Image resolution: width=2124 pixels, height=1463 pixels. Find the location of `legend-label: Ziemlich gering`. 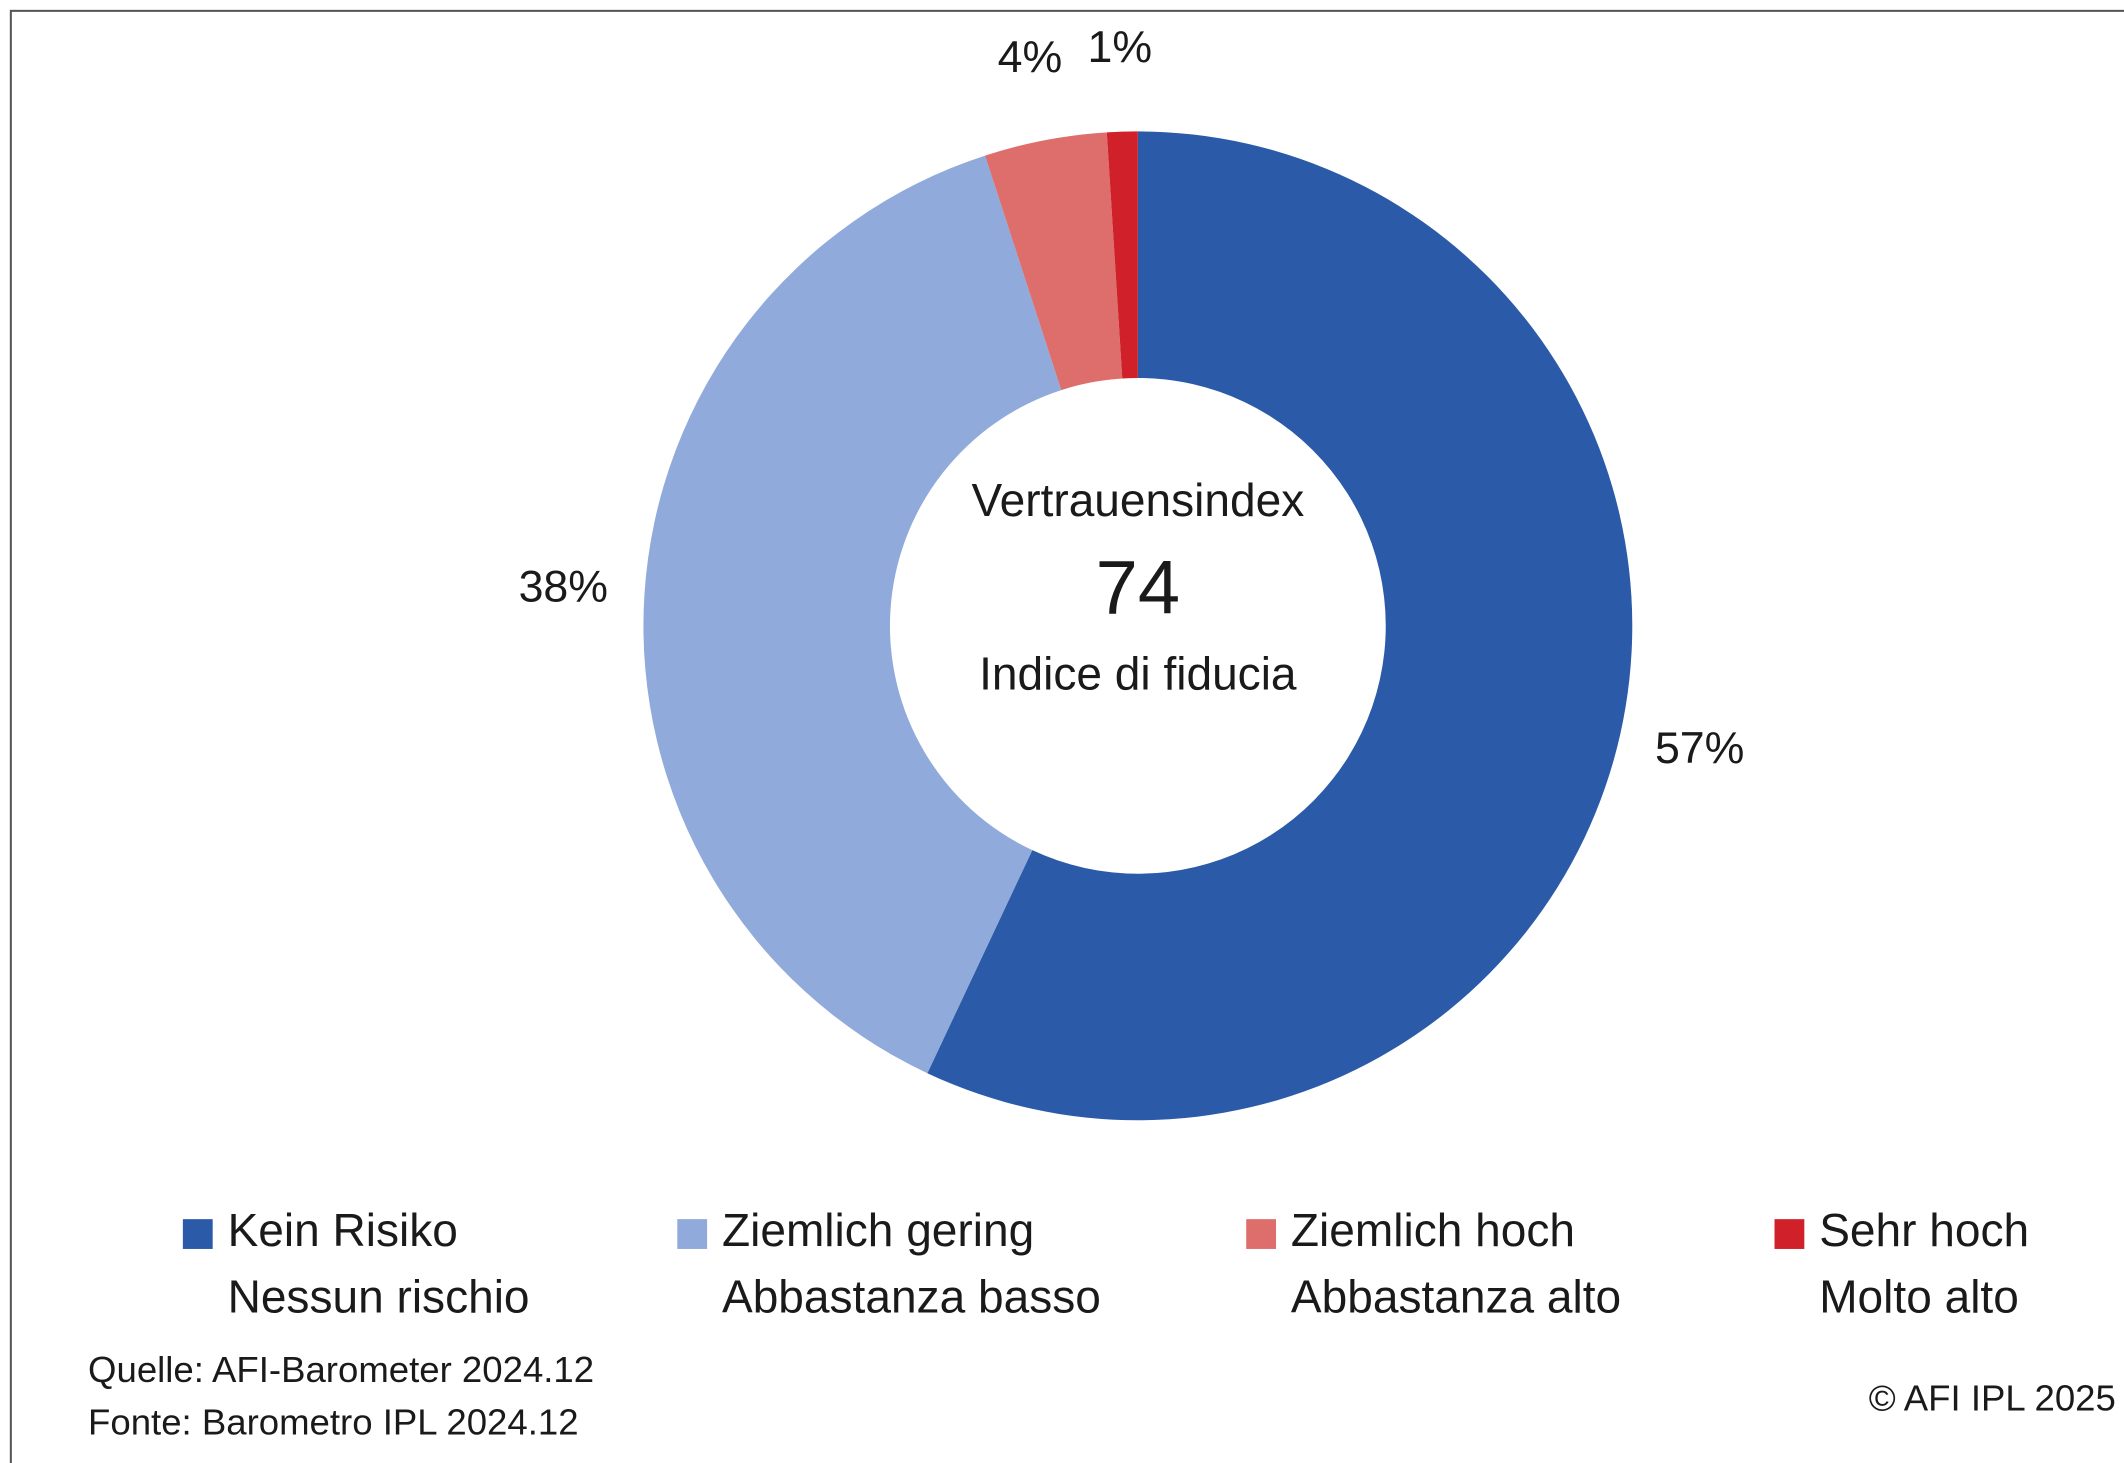

legend-label: Ziemlich gering is located at coordinates (878, 1230).